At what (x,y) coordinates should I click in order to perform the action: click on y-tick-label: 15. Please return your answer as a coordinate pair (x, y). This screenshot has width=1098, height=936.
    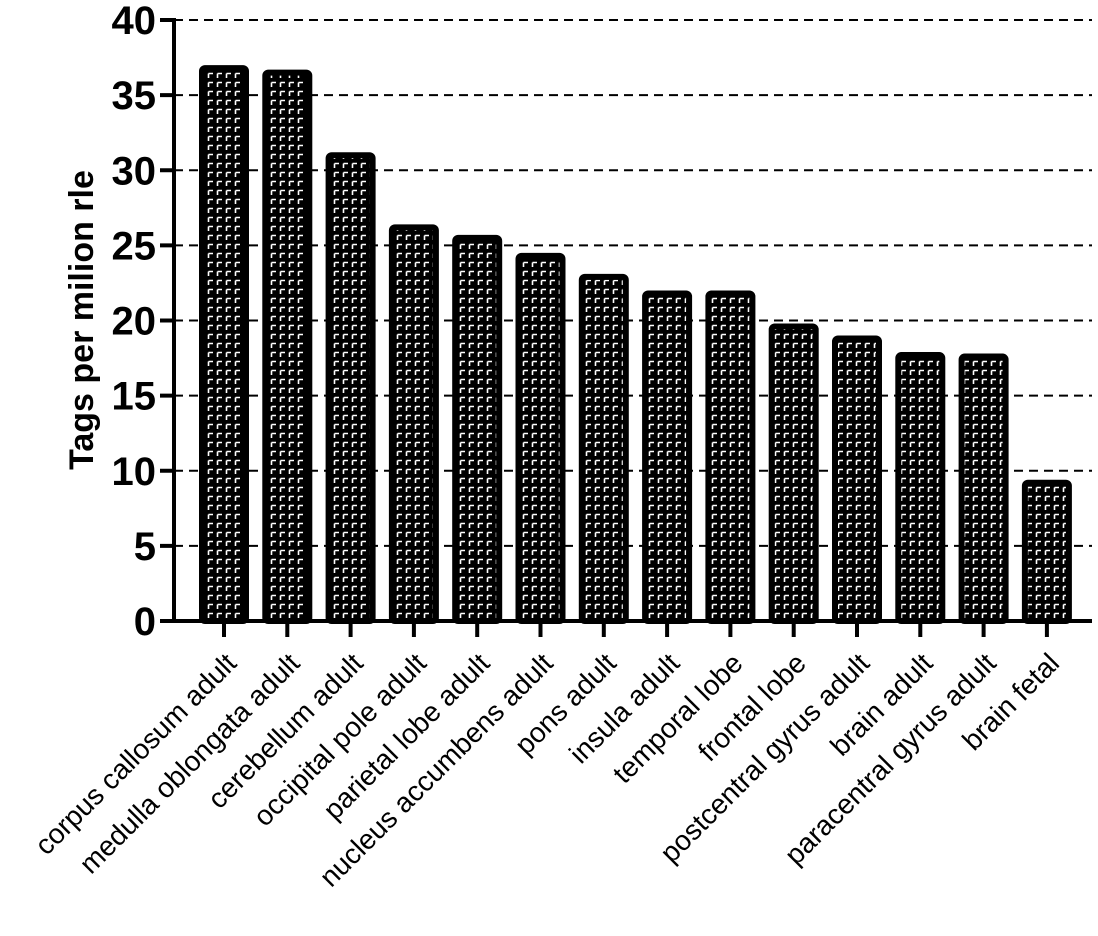
    Looking at the image, I should click on (134, 397).